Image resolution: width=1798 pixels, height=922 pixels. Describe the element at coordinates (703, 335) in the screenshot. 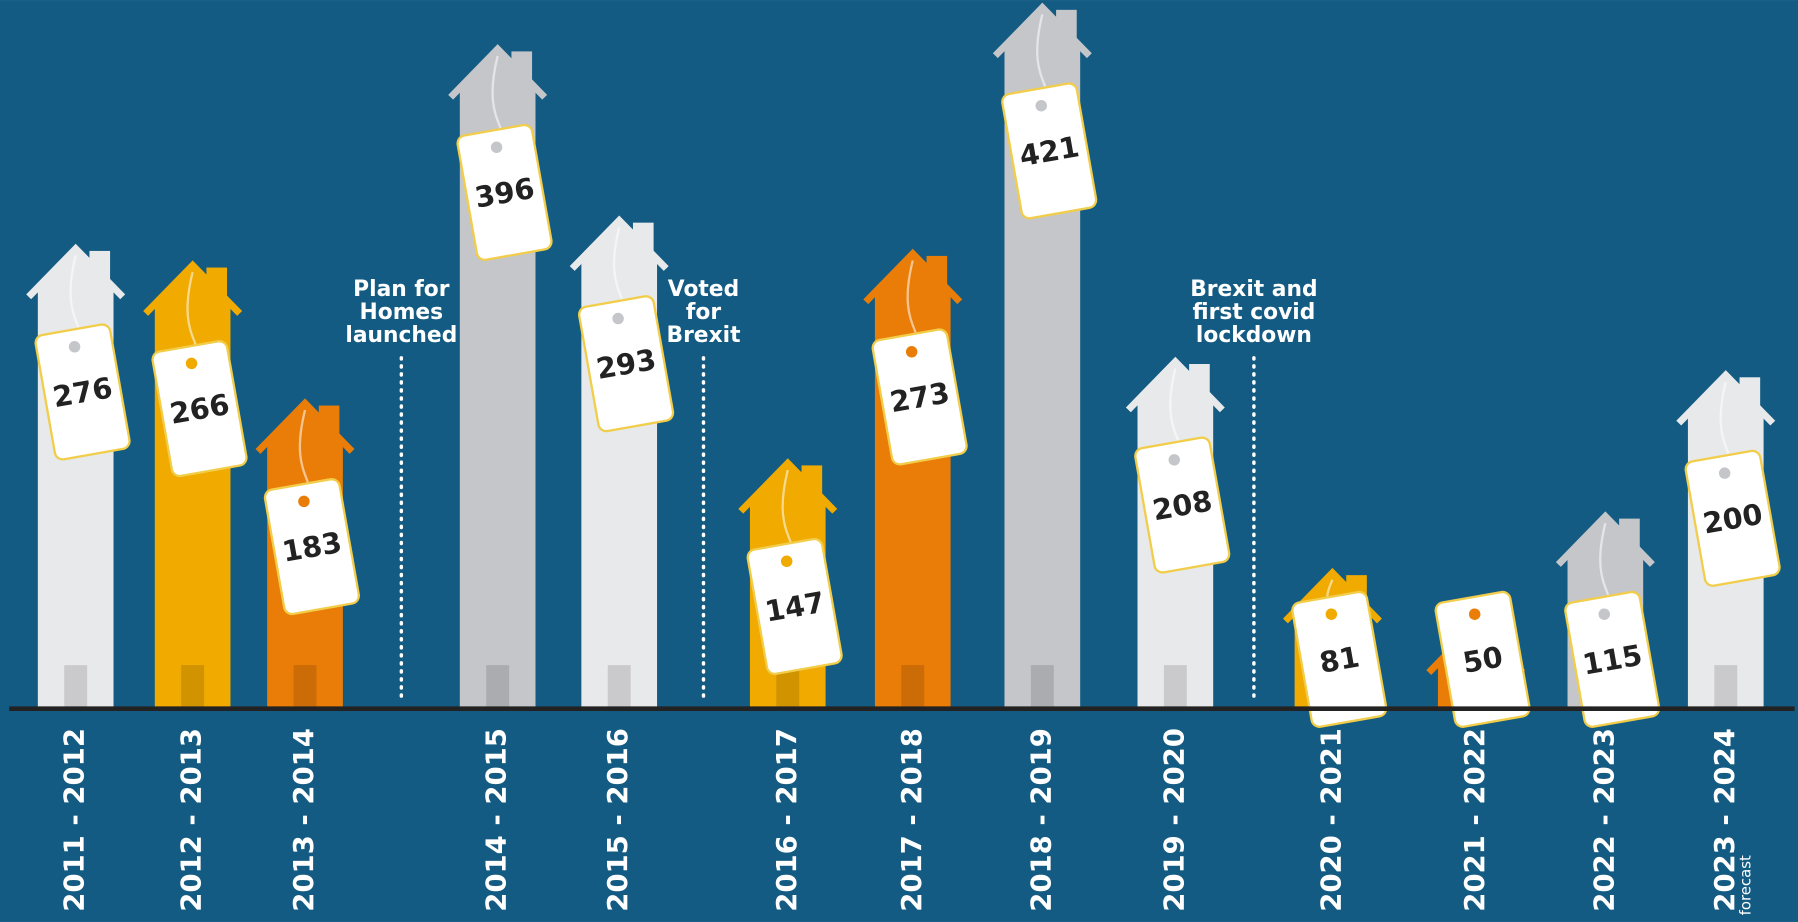

I see `annotation-text: Brexit` at that location.